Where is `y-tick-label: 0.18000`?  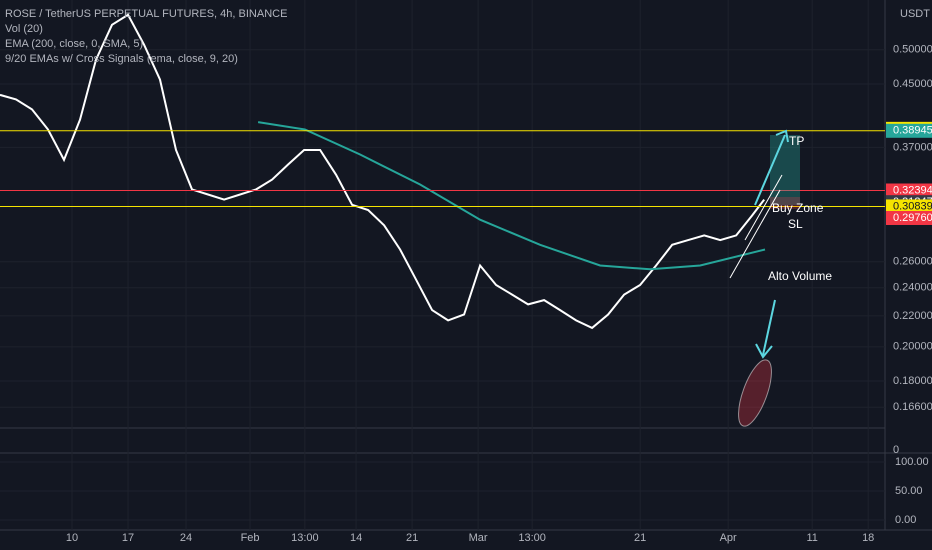 y-tick-label: 0.18000 is located at coordinates (912, 381).